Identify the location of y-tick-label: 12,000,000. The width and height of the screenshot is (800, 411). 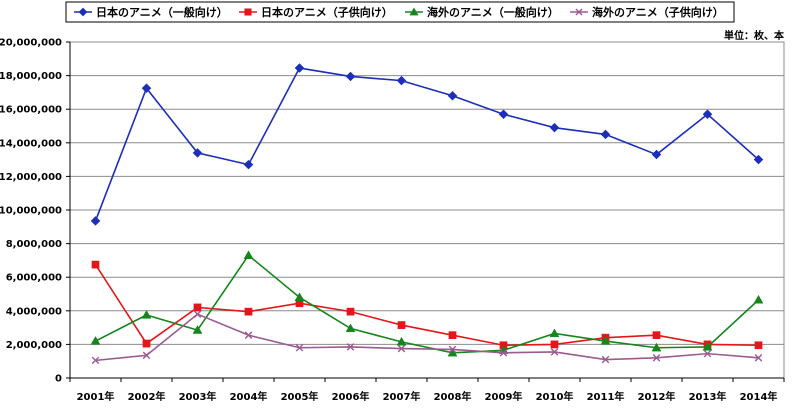
(31, 177).